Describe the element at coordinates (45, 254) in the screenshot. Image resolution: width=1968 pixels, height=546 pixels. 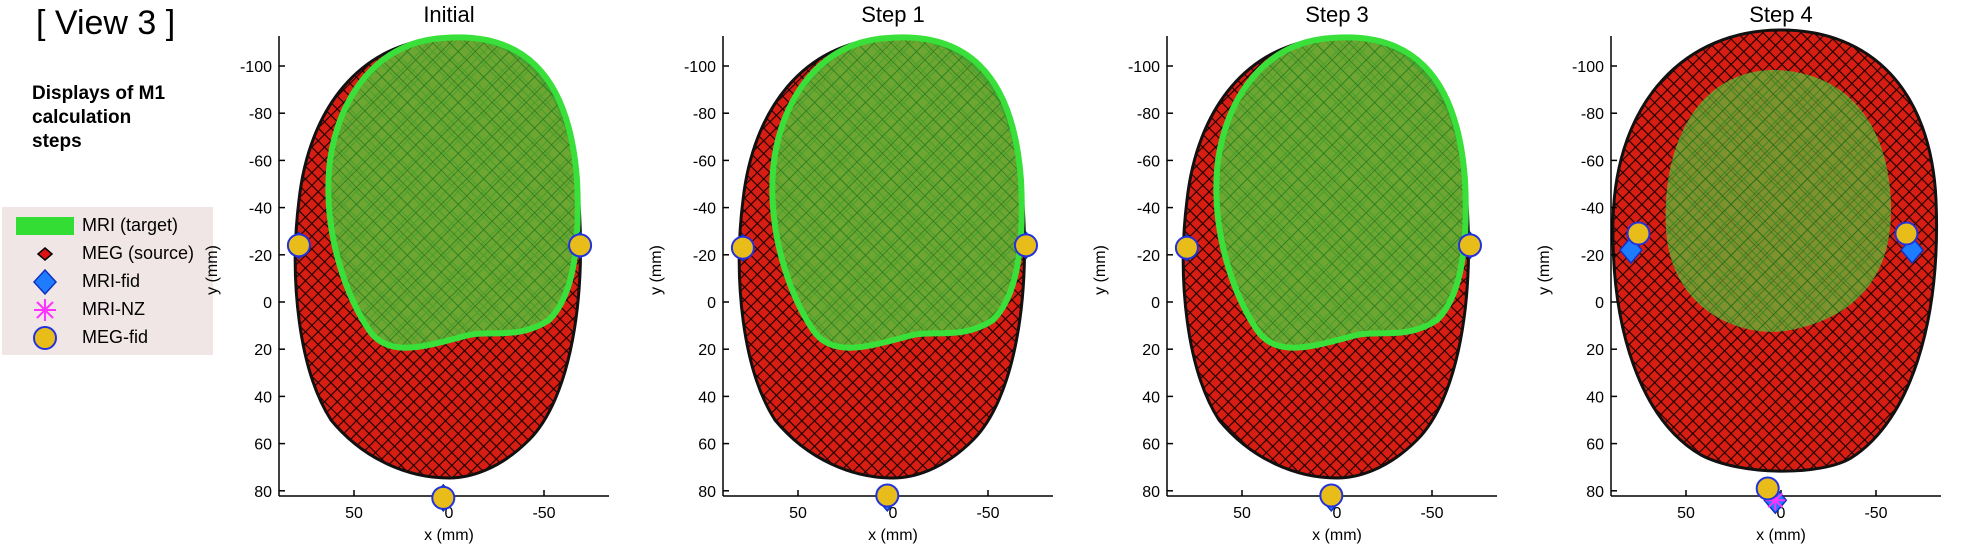
I see `red-diamond-icon` at that location.